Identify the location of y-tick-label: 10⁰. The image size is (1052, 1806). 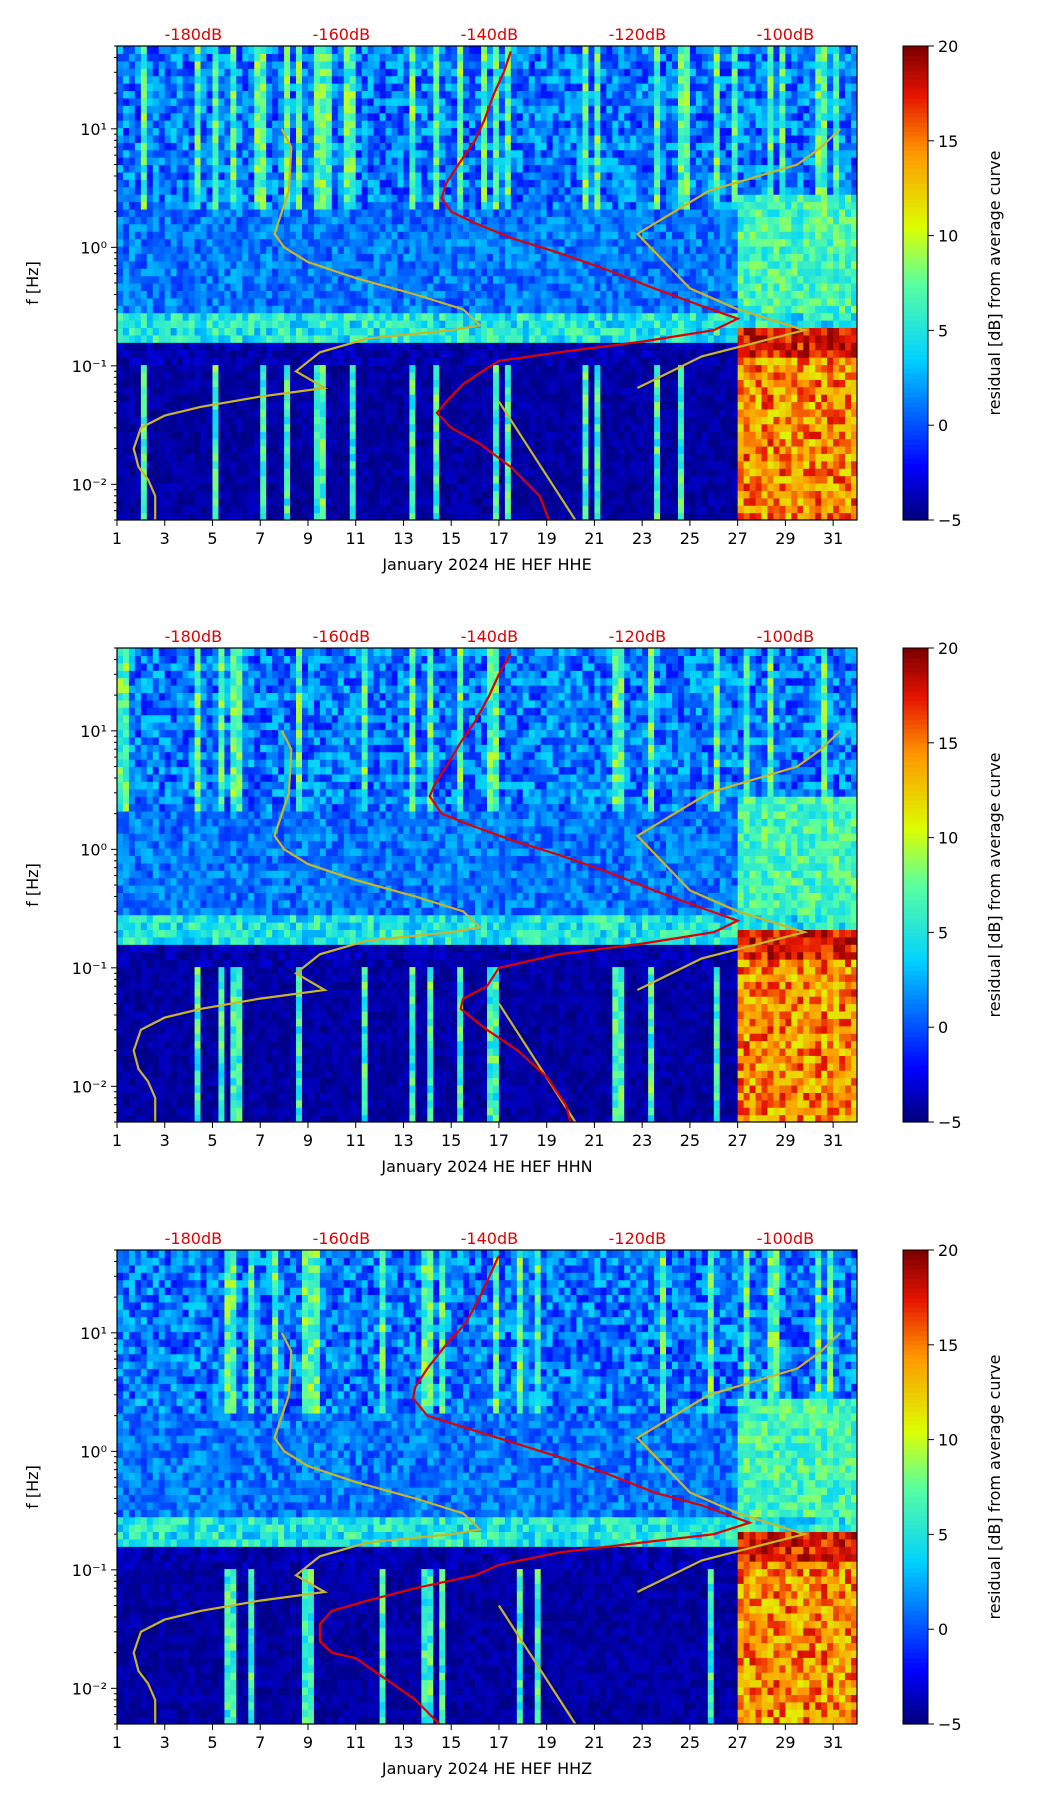
(93, 247).